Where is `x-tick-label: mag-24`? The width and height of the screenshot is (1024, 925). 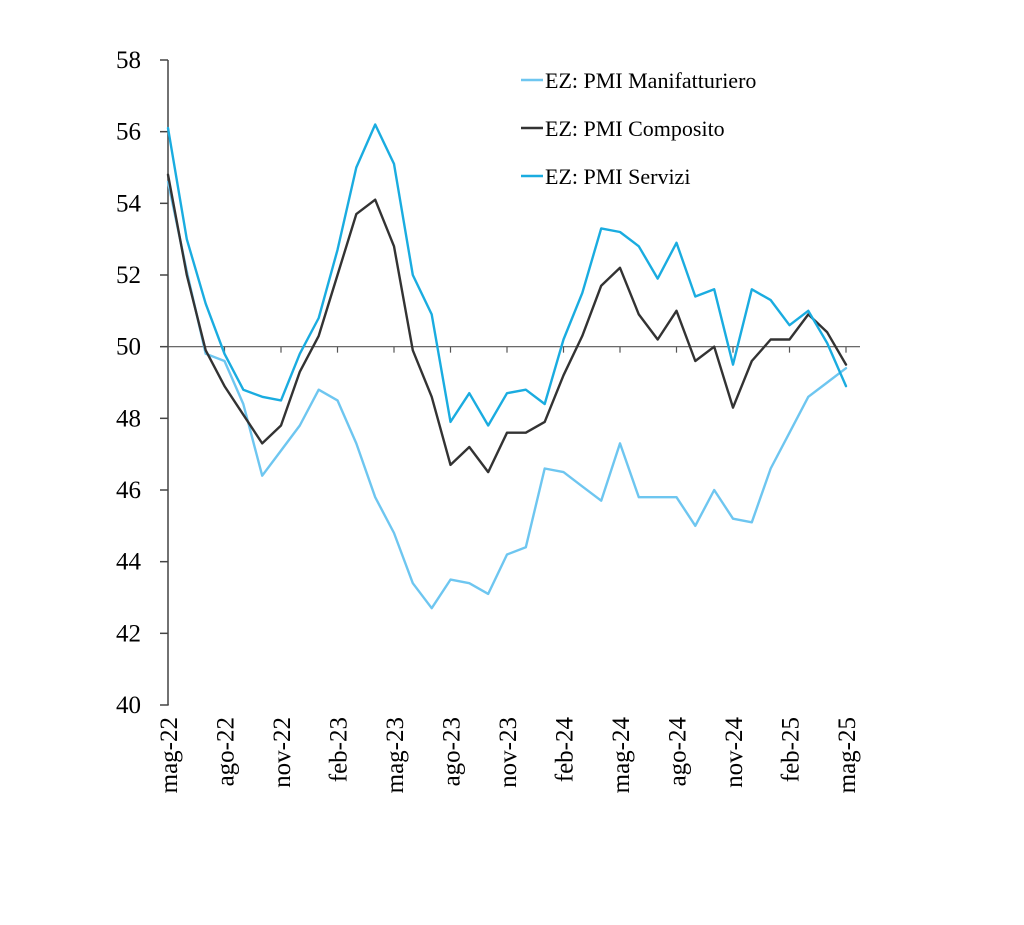 x-tick-label: mag-24 is located at coordinates (621, 755).